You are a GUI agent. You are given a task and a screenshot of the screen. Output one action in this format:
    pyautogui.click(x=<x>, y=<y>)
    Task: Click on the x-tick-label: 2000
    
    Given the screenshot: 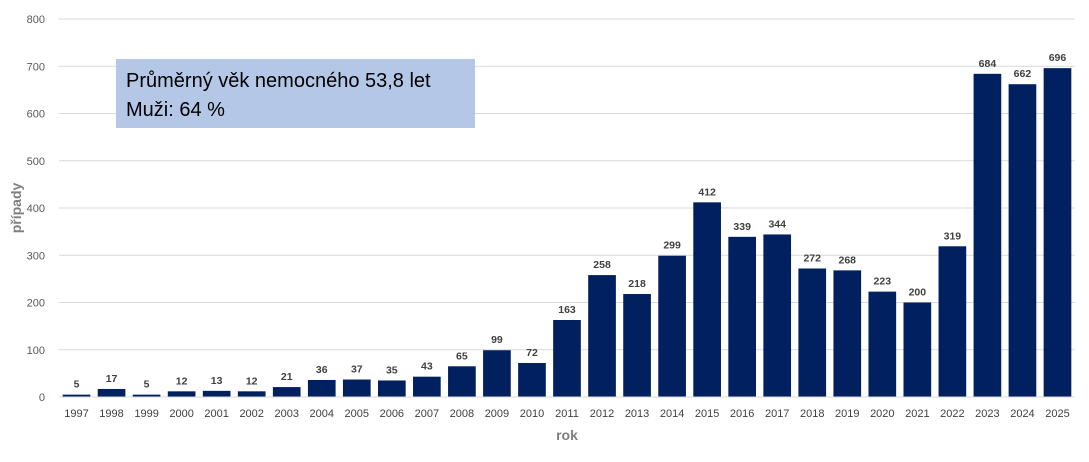 What is the action you would take?
    pyautogui.click(x=181, y=414)
    